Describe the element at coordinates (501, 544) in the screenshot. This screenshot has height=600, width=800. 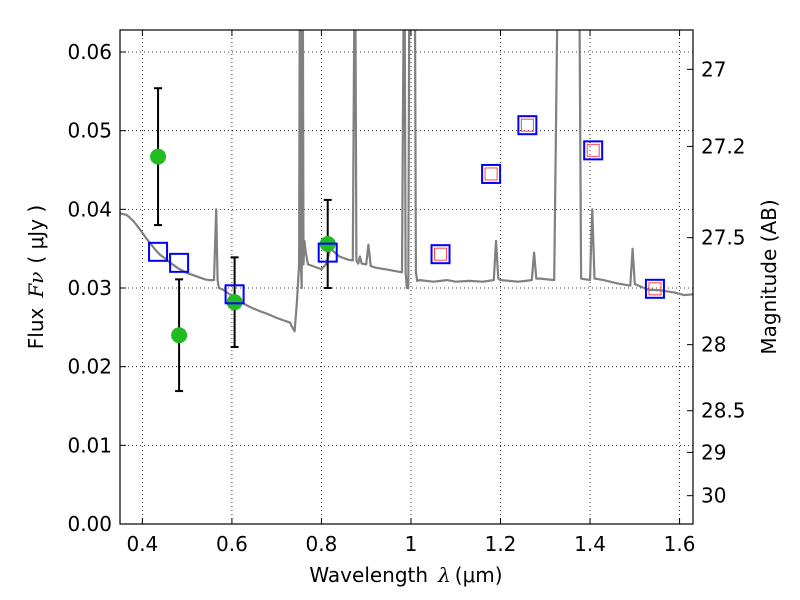
I see `x-tick-label: 1.2` at that location.